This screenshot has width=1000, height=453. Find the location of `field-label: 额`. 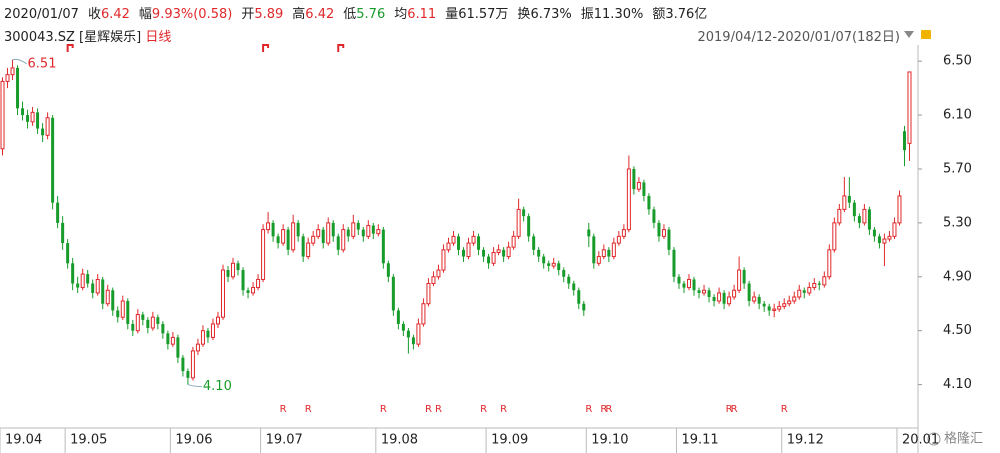

field-label: 额 is located at coordinates (659, 14).